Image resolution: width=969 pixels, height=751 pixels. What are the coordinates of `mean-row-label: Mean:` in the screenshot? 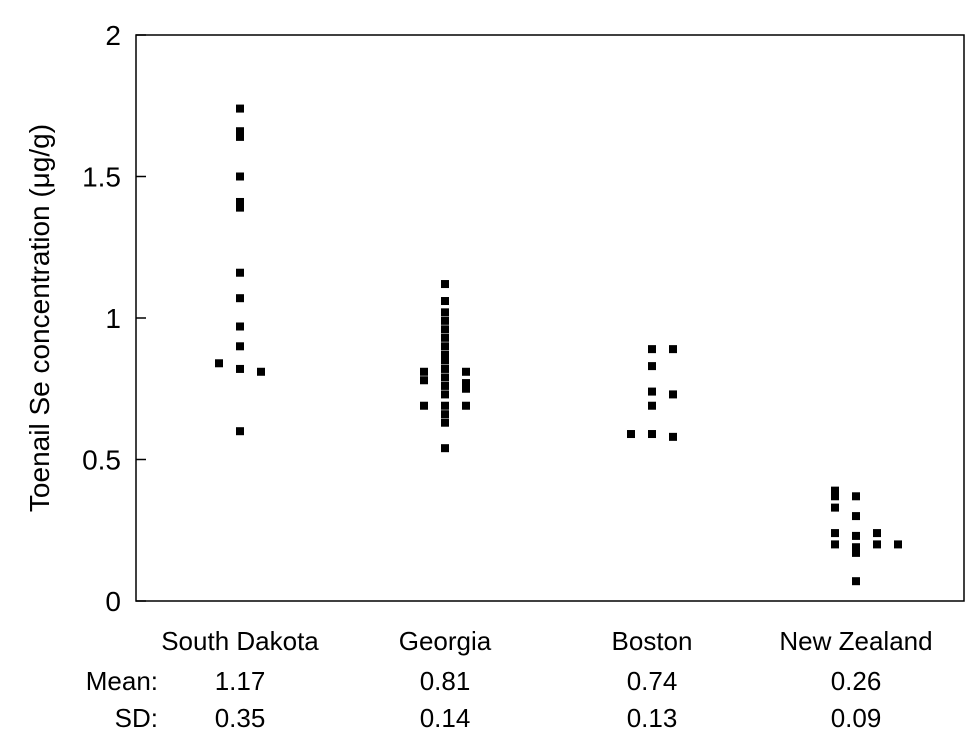 It's located at (122, 681).